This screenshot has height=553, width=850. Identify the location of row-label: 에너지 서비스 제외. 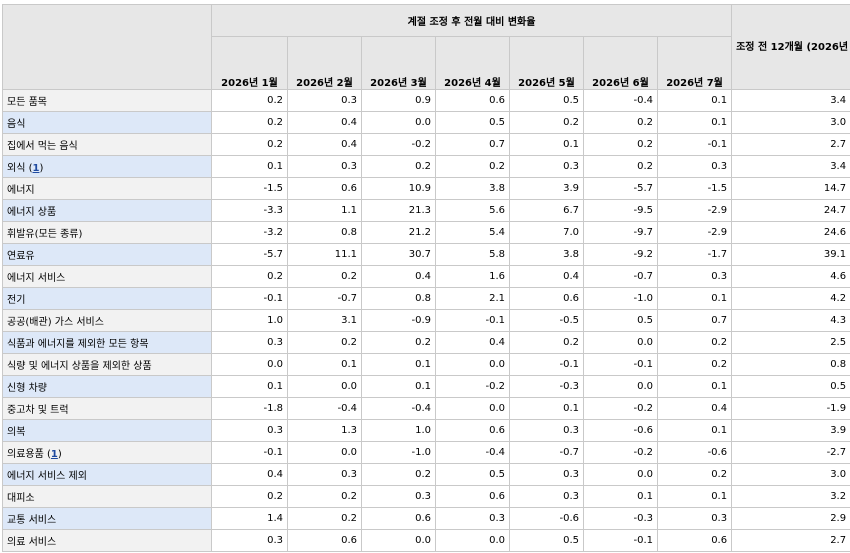
(47, 476).